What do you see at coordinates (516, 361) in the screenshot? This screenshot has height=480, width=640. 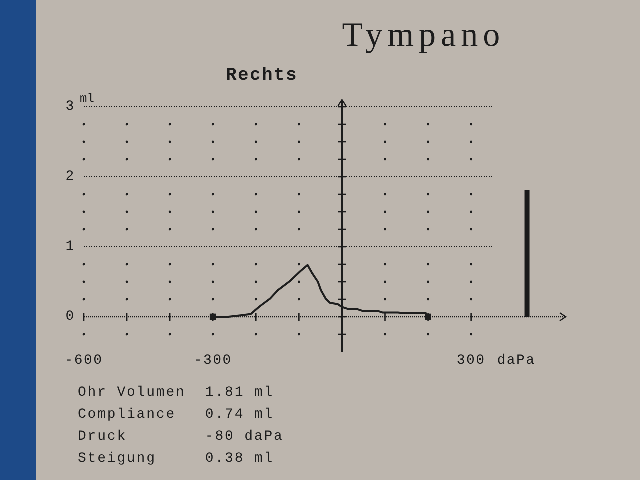 I see `x-axis-title: daPa` at bounding box center [516, 361].